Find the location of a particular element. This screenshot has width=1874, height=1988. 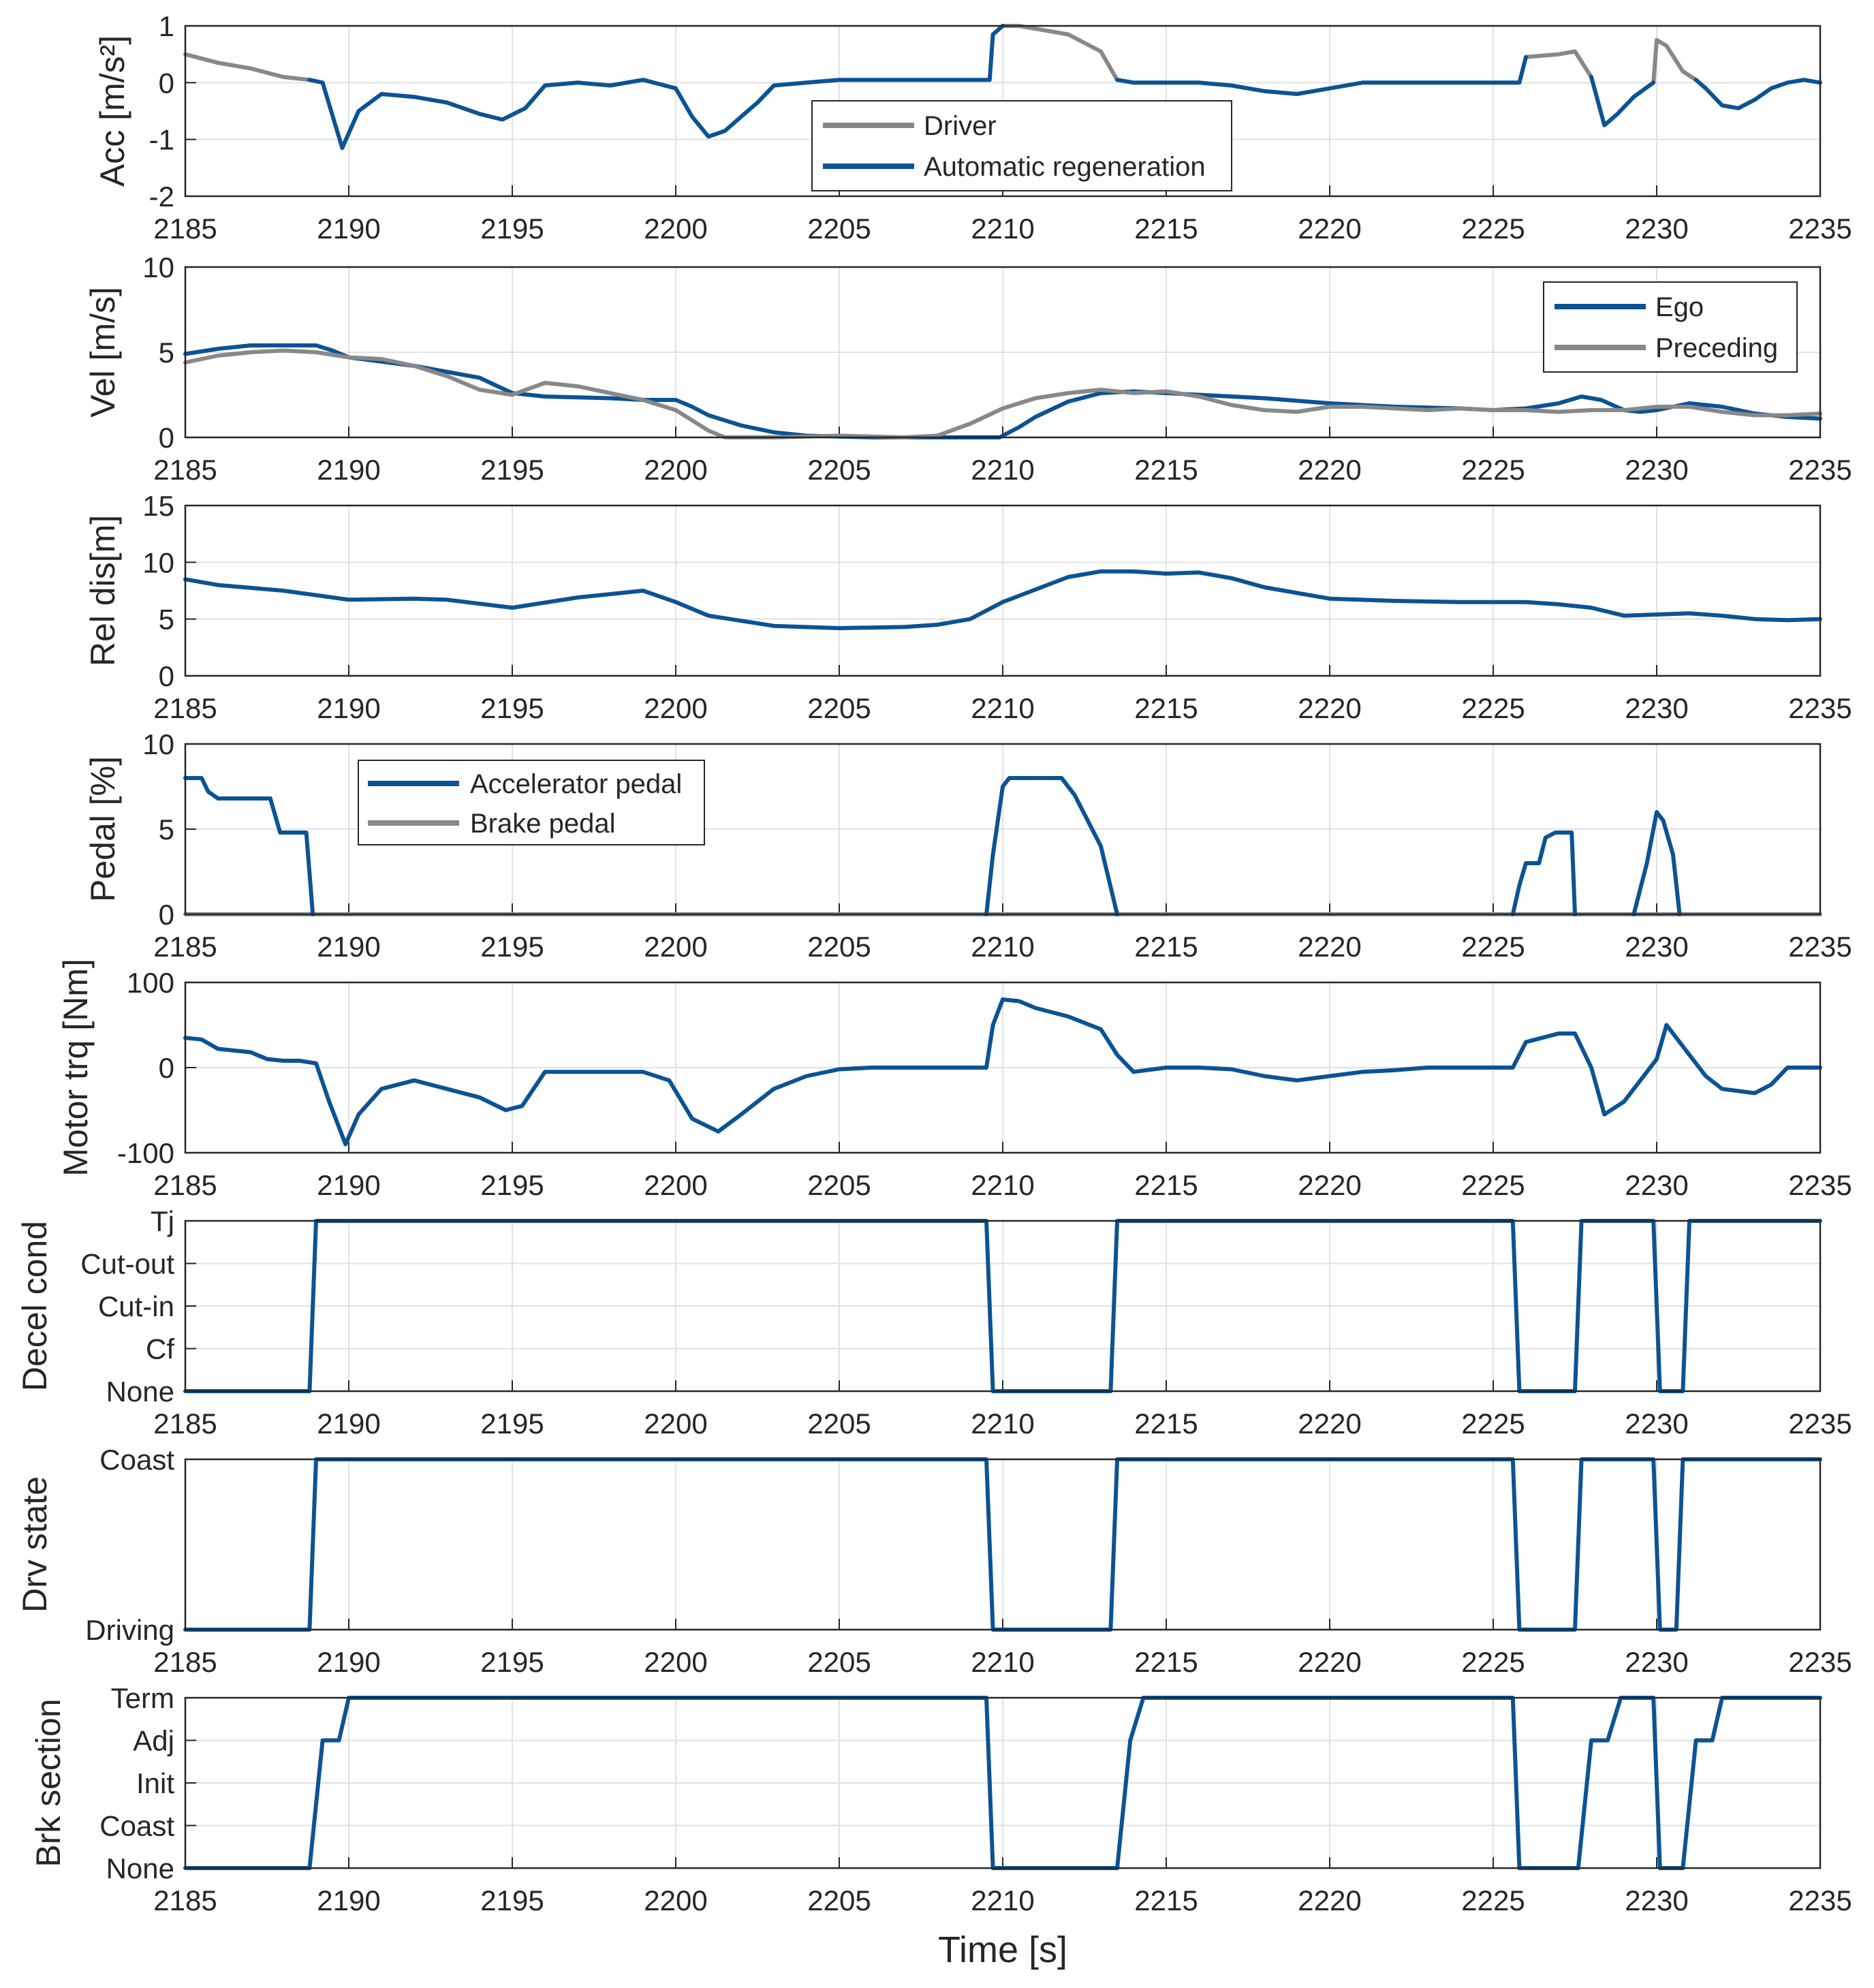

brk-x-tick-label: 2215 is located at coordinates (1166, 1900).